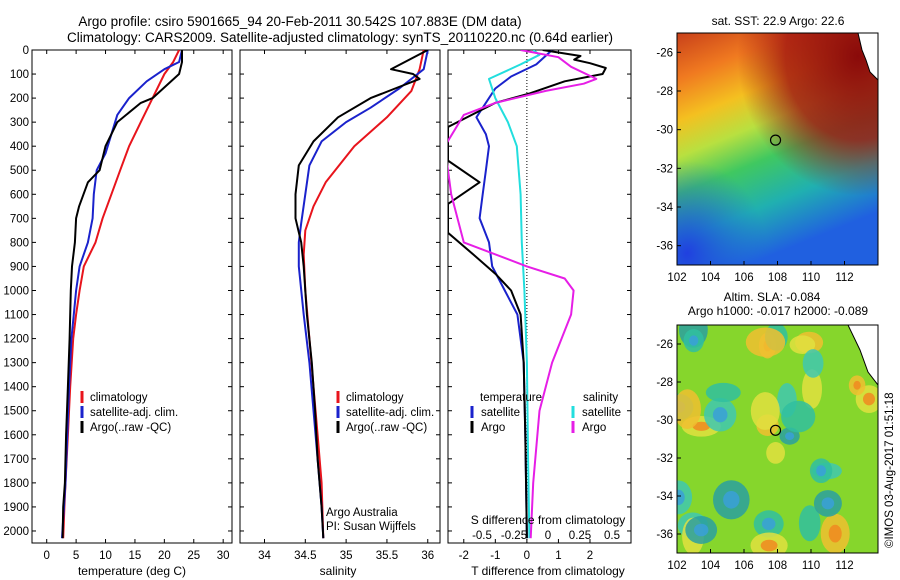 The image size is (900, 580). Describe the element at coordinates (164, 556) in the screenshot. I see `x-tick-label: 20` at that location.